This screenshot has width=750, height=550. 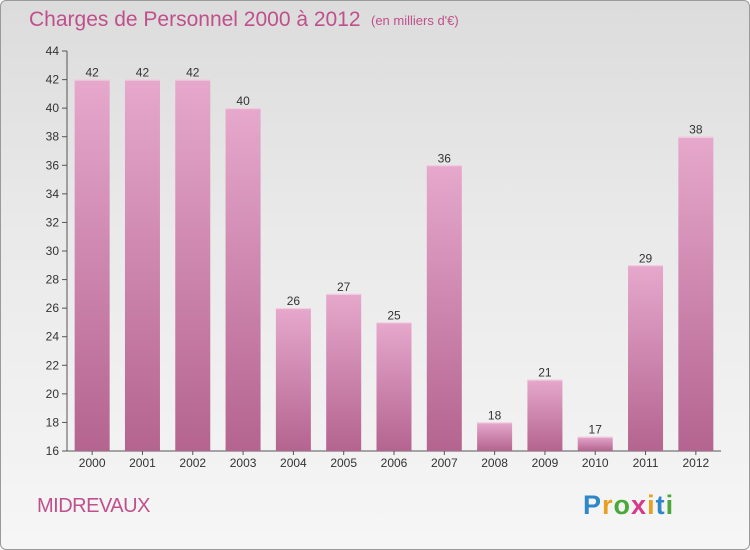 What do you see at coordinates (394, 463) in the screenshot?
I see `x-tick-label: 2006` at bounding box center [394, 463].